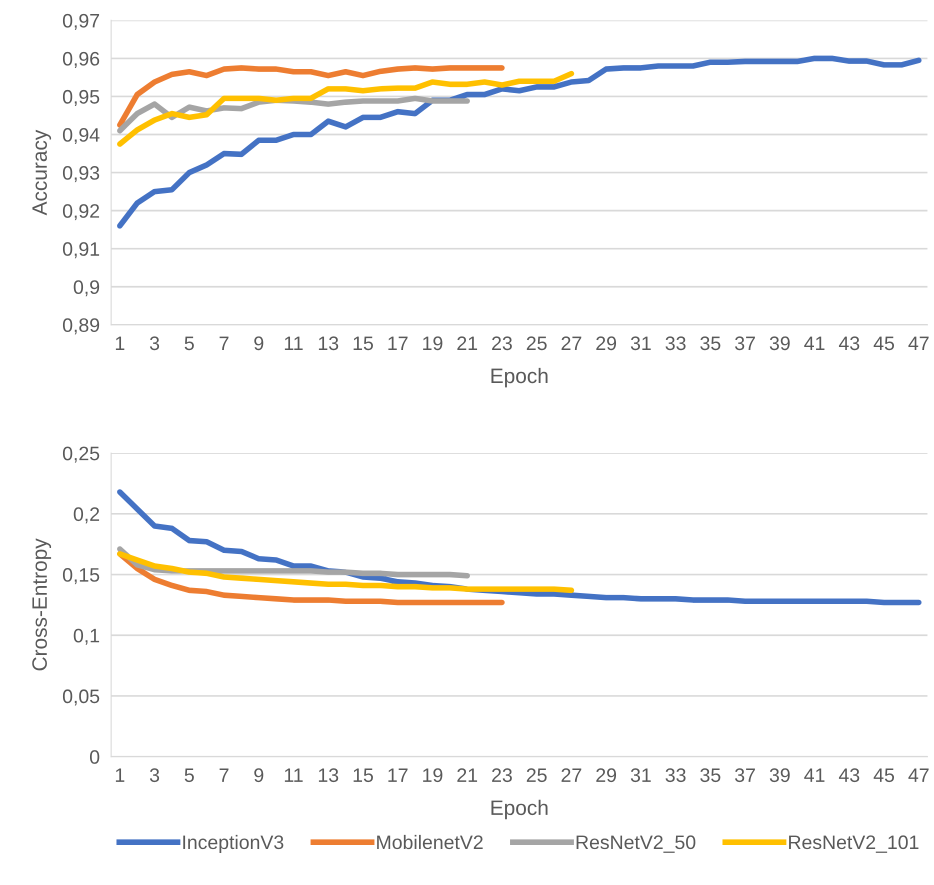 The width and height of the screenshot is (934, 885). I want to click on y-tick-label: 0, so click(95, 757).